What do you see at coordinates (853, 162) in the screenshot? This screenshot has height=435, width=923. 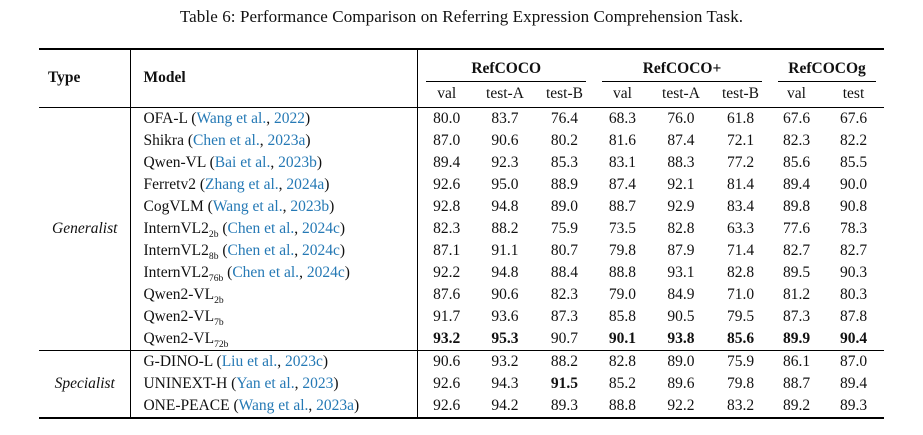 I see `metric-value: 85.5` at bounding box center [853, 162].